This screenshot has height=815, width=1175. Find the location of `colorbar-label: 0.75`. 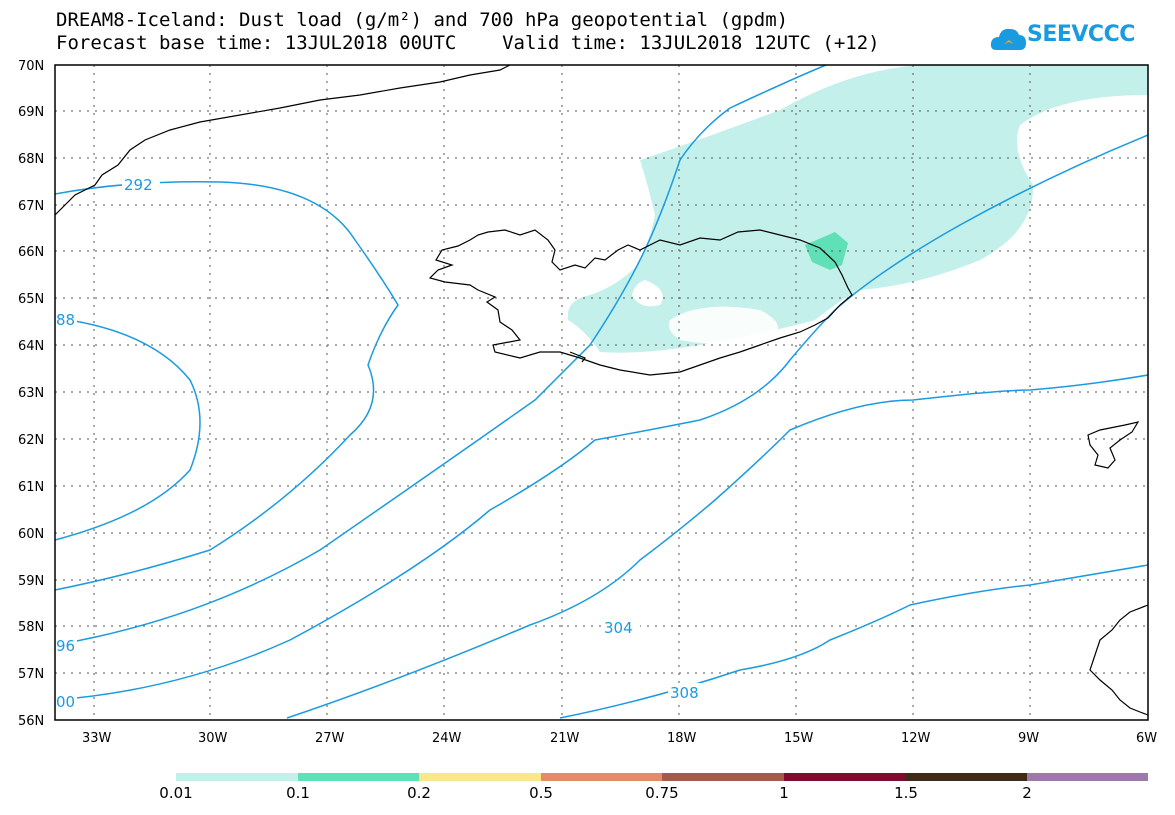

colorbar-label: 0.75 is located at coordinates (662, 793).